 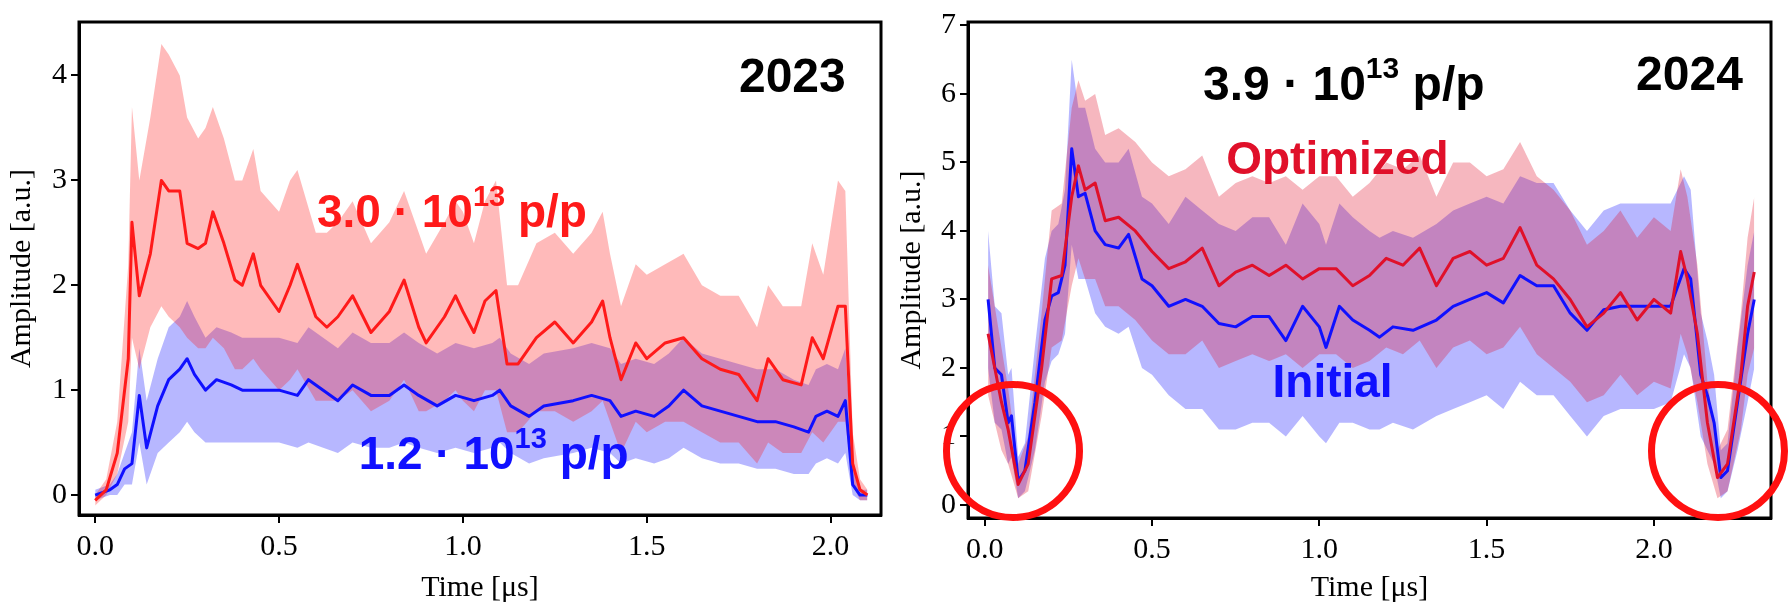 What do you see at coordinates (1337, 157) in the screenshot?
I see `series-label: Optimized` at bounding box center [1337, 157].